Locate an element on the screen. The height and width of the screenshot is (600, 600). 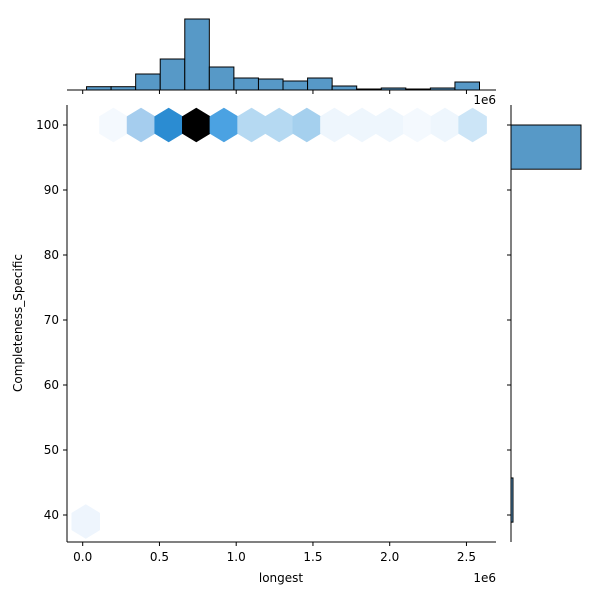
right-hist-bar is located at coordinates (546, 147).